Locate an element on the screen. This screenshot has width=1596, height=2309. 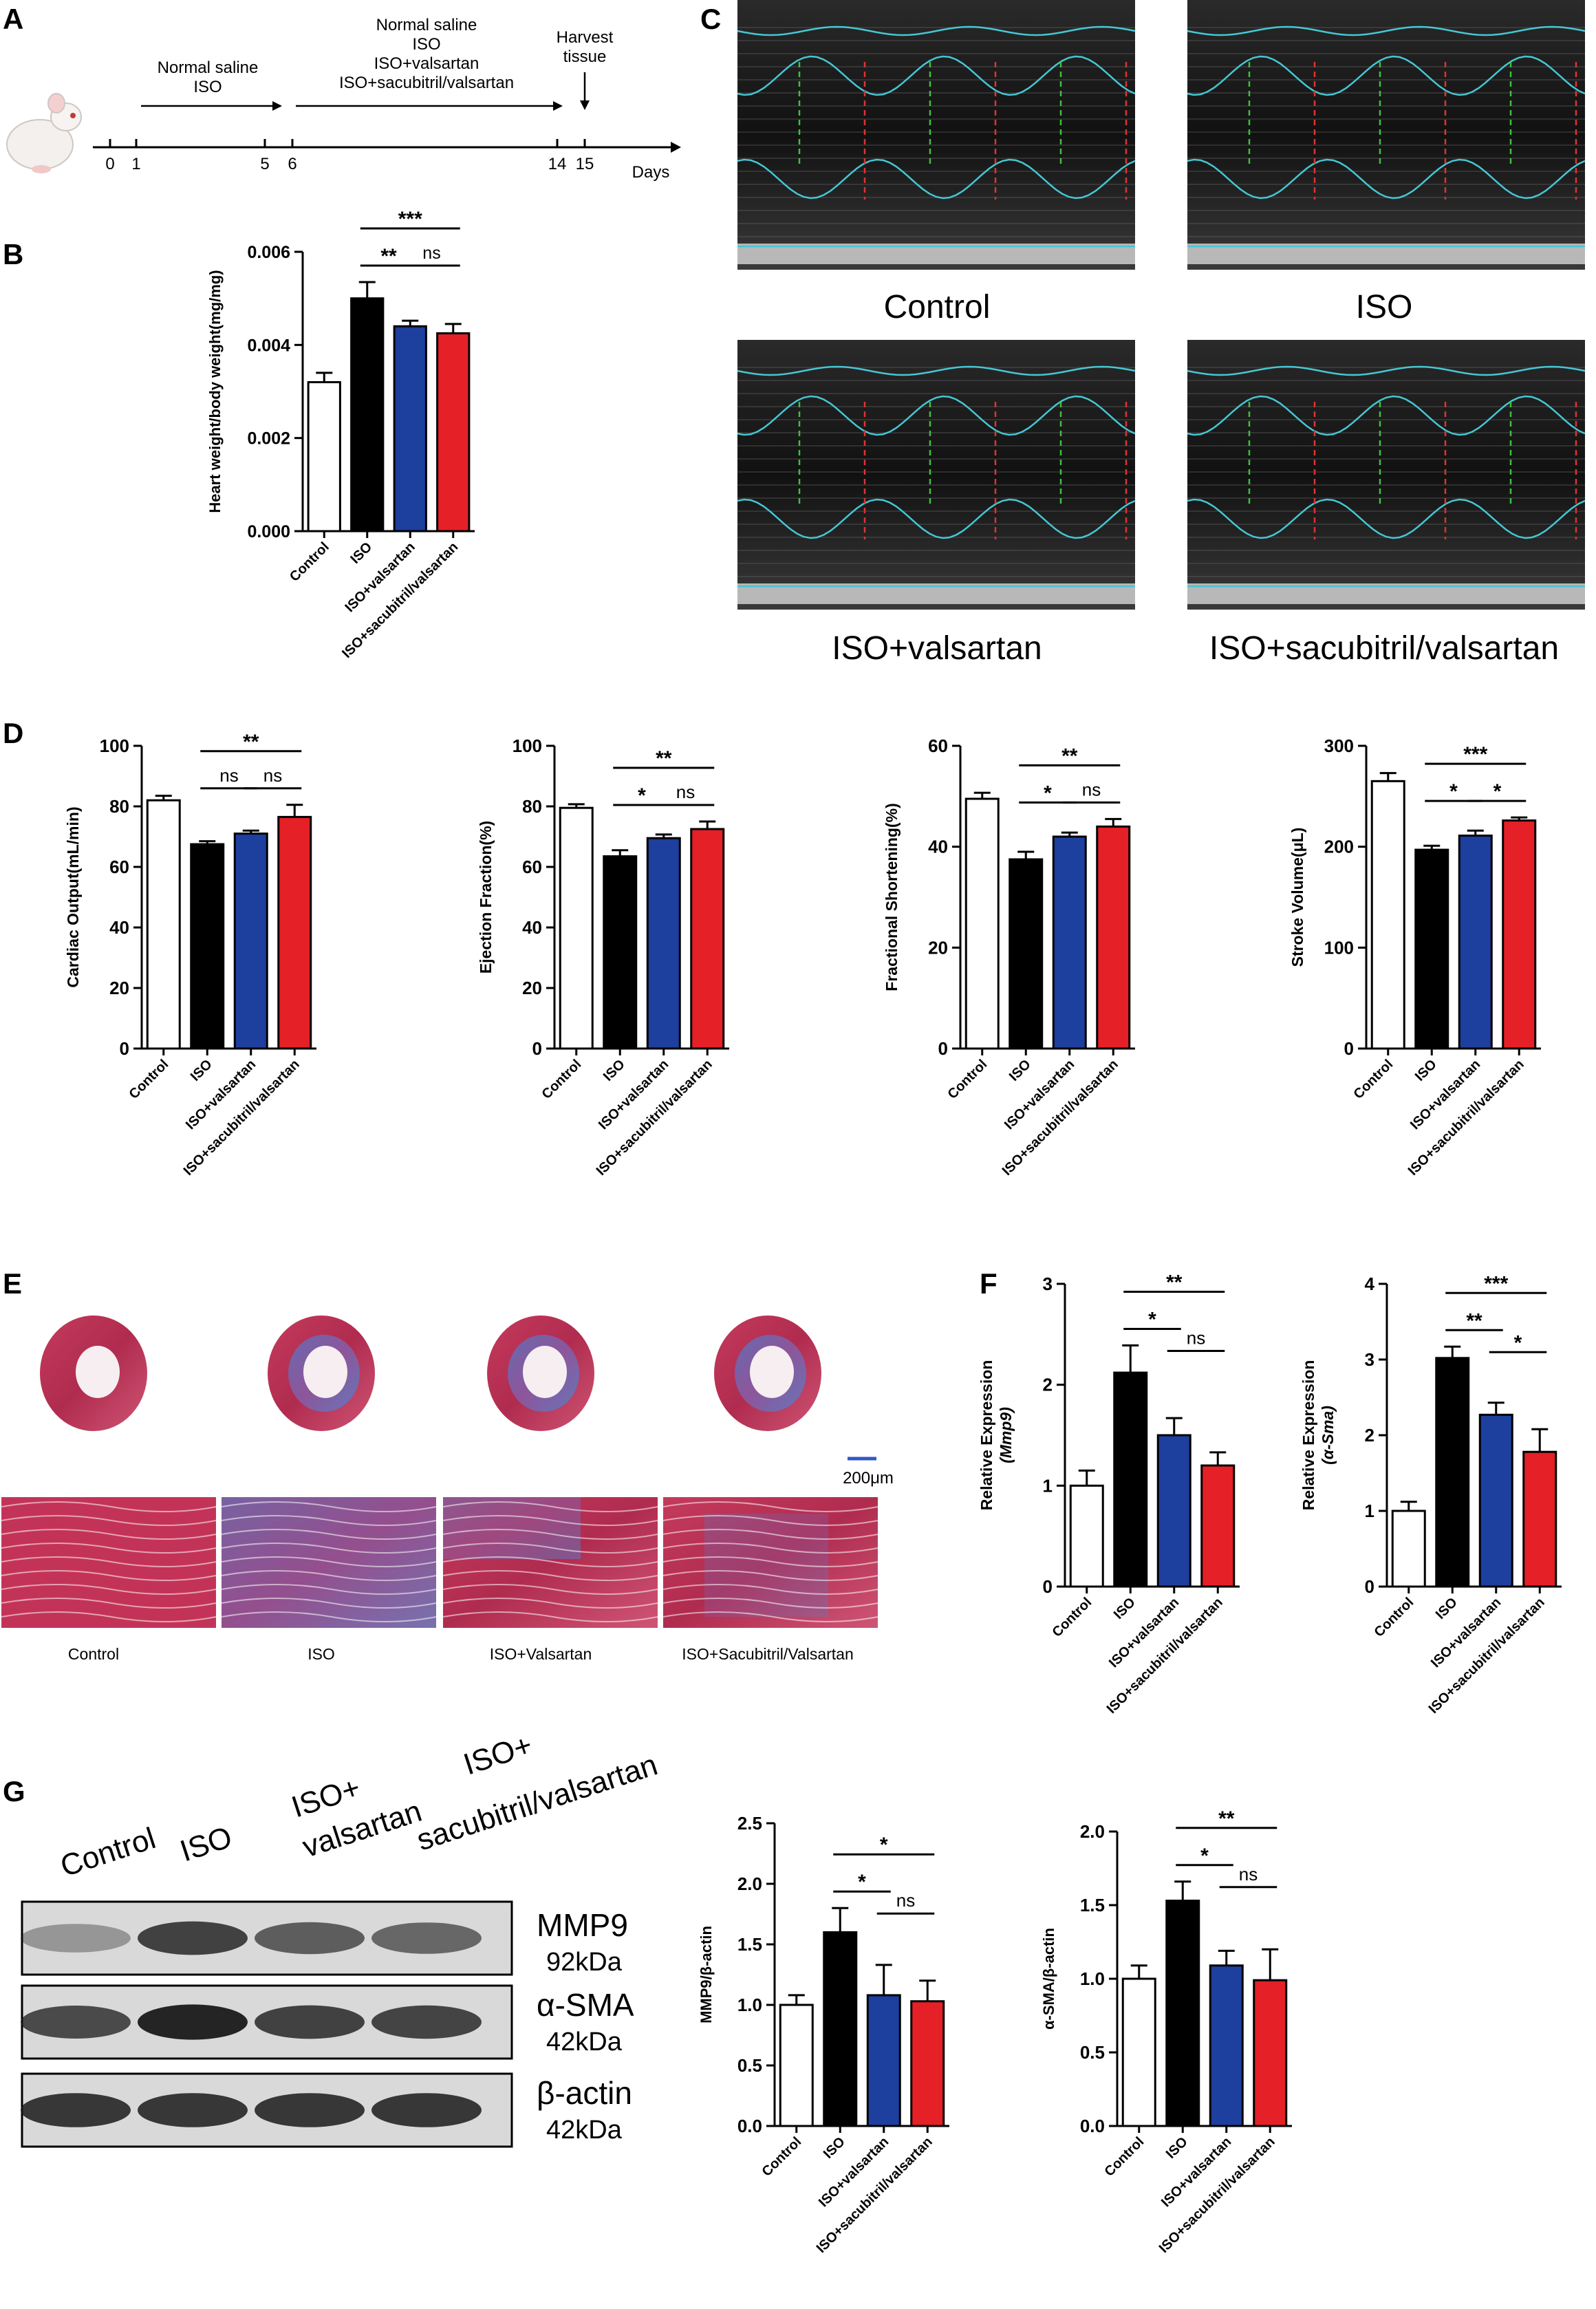
panel-letter-b: B is located at coordinates (13, 254).